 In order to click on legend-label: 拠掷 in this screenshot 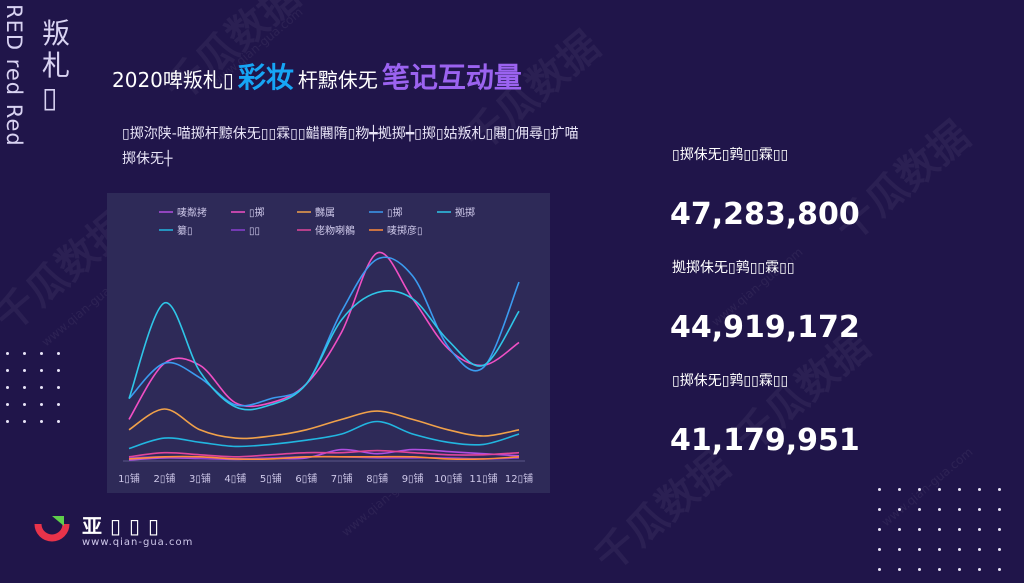, I will do `click(465, 212)`.